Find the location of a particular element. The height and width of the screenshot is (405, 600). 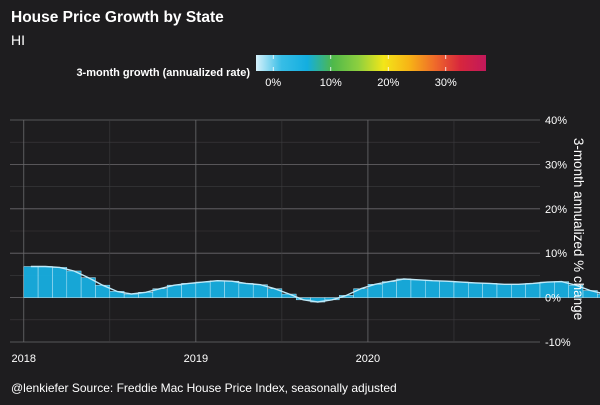

legend-title: 3-month growth (annualized rate) is located at coordinates (163, 73).